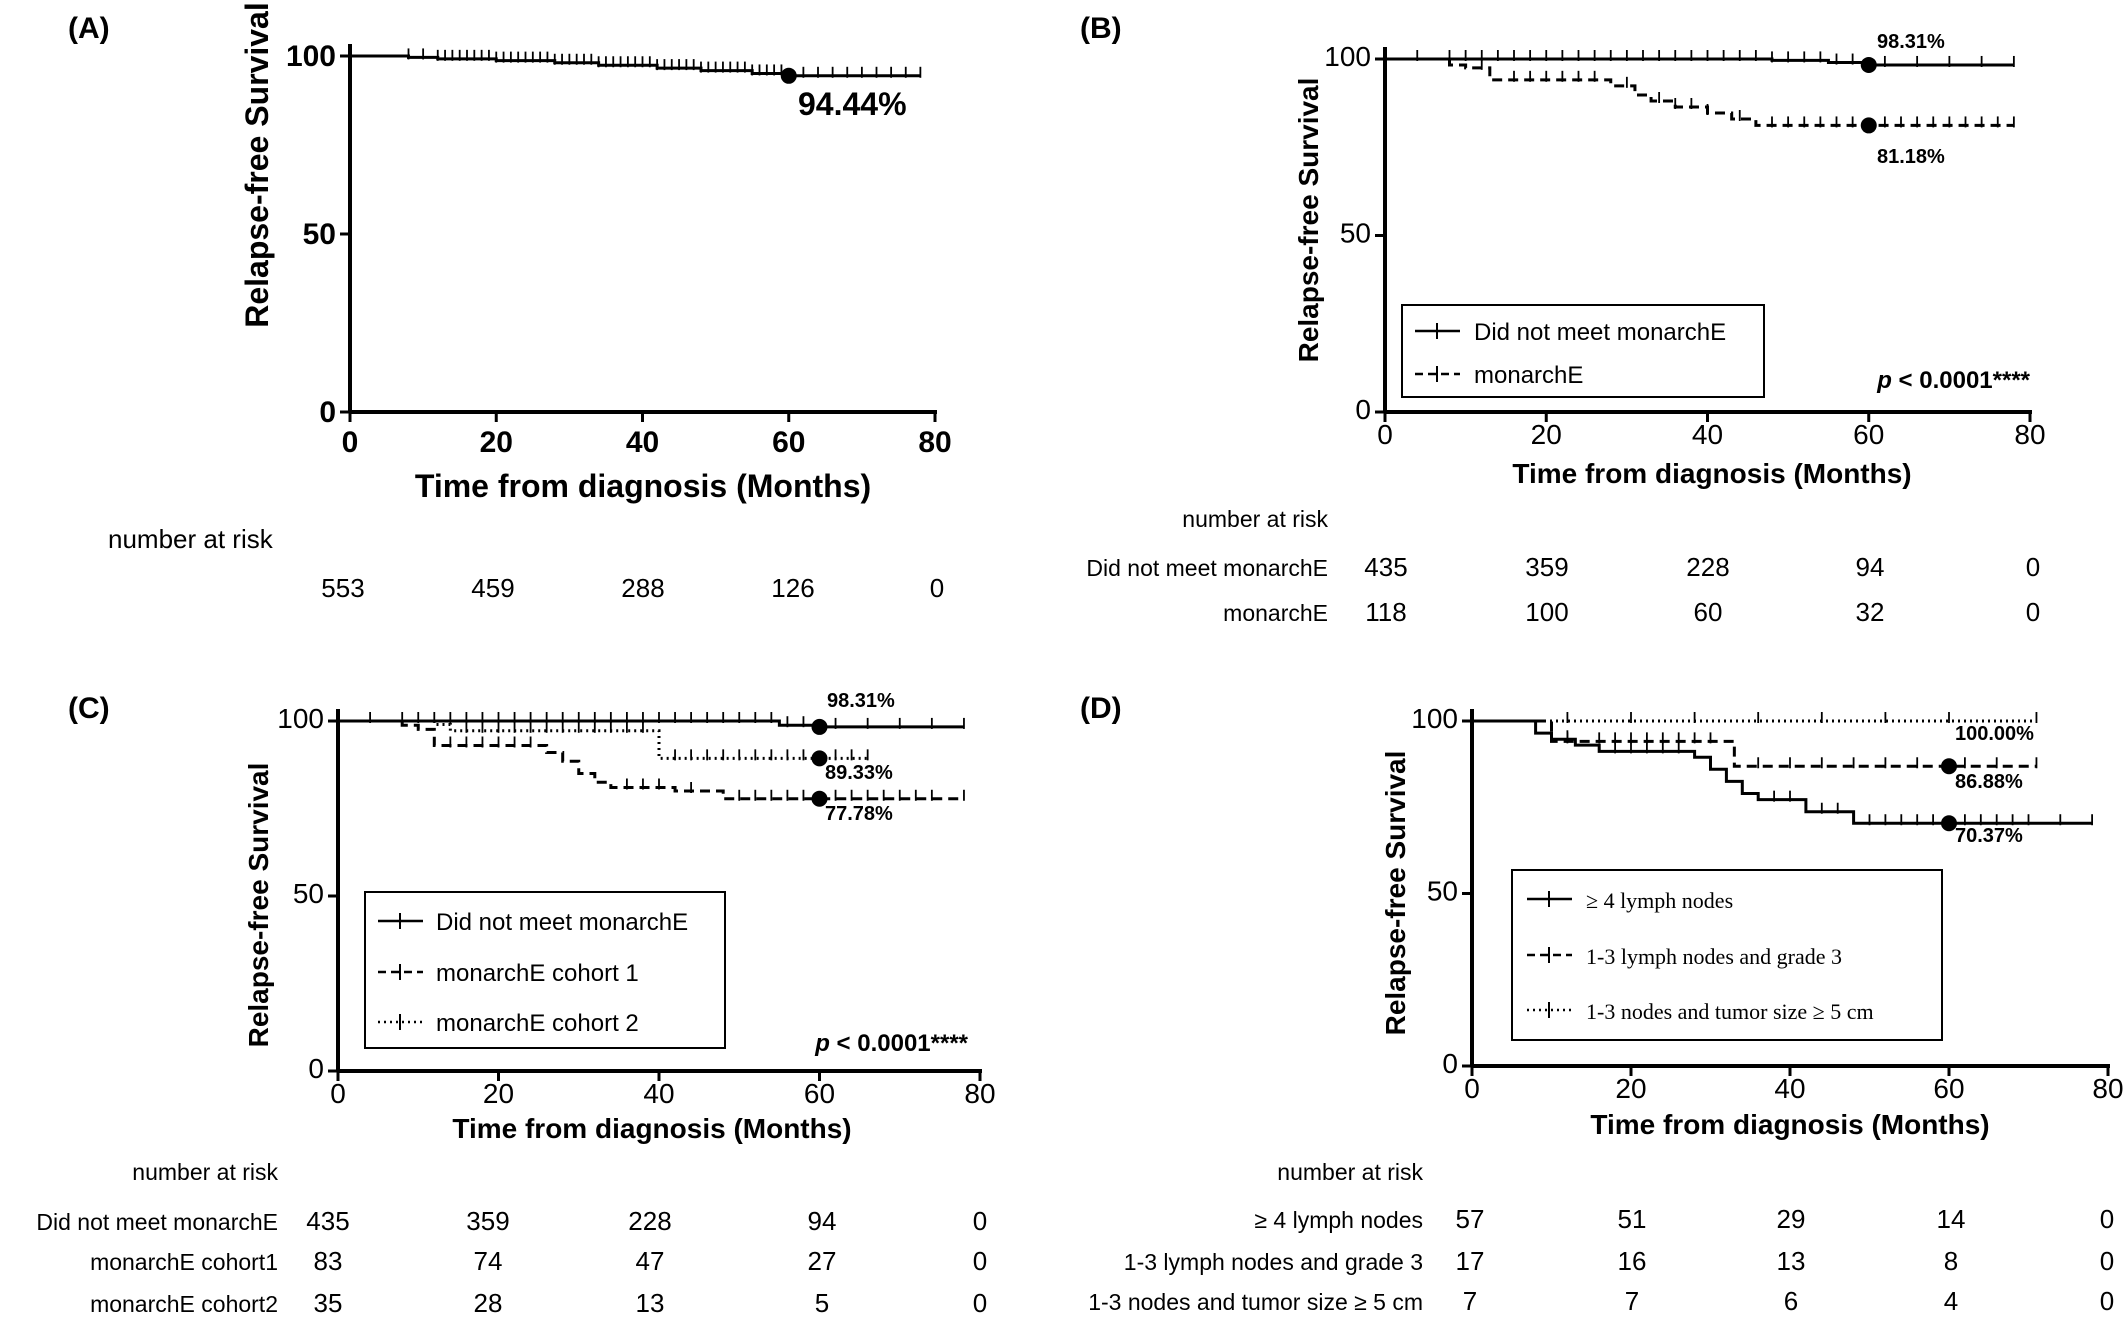  Describe the element at coordinates (1101, 28) in the screenshot. I see `panel-letter-b: (B)` at that location.